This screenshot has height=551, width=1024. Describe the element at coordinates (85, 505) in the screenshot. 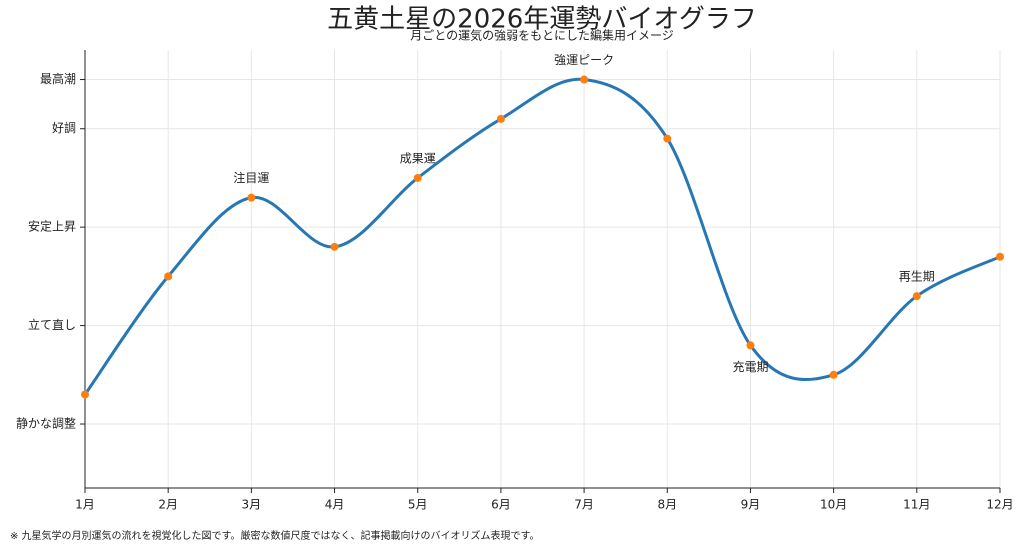

I see `x-tick-label: 1月` at that location.